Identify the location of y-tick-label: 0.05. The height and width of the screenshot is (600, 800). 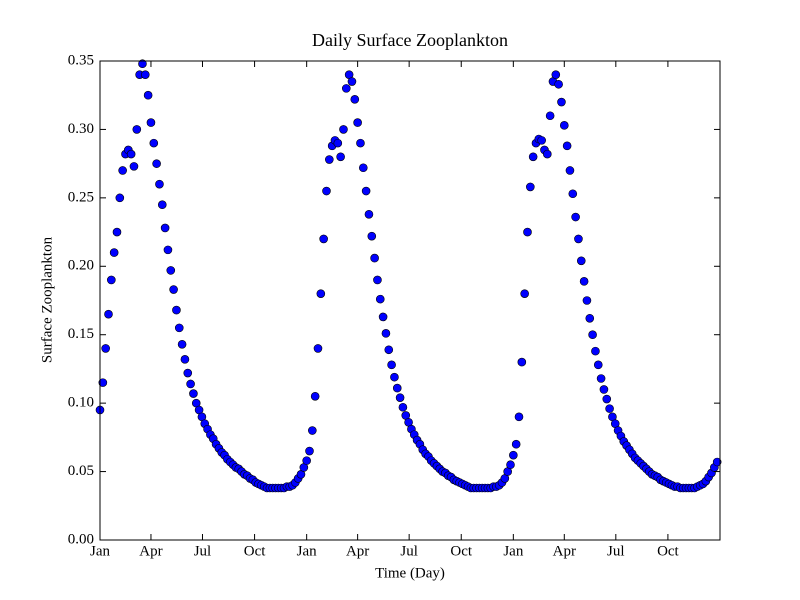
(81, 471).